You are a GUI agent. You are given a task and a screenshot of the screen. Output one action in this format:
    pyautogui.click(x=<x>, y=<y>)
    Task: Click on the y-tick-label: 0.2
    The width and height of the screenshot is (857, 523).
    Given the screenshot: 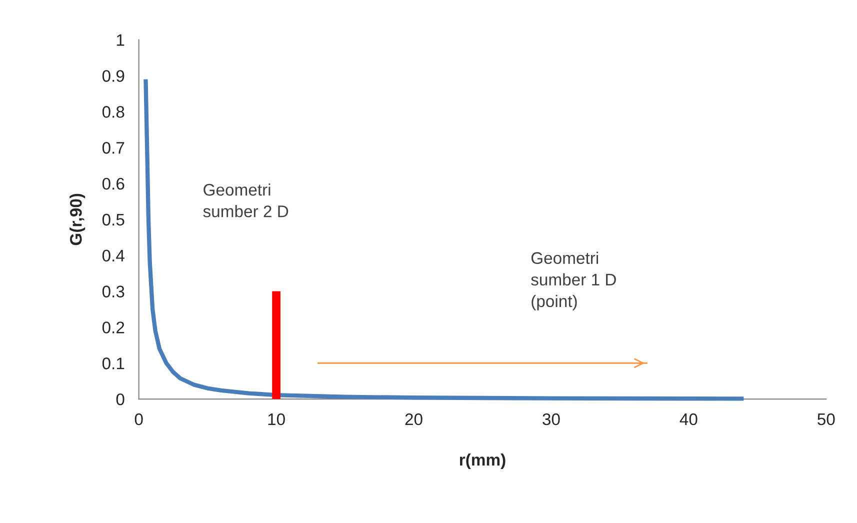 What is the action you would take?
    pyautogui.click(x=113, y=328)
    